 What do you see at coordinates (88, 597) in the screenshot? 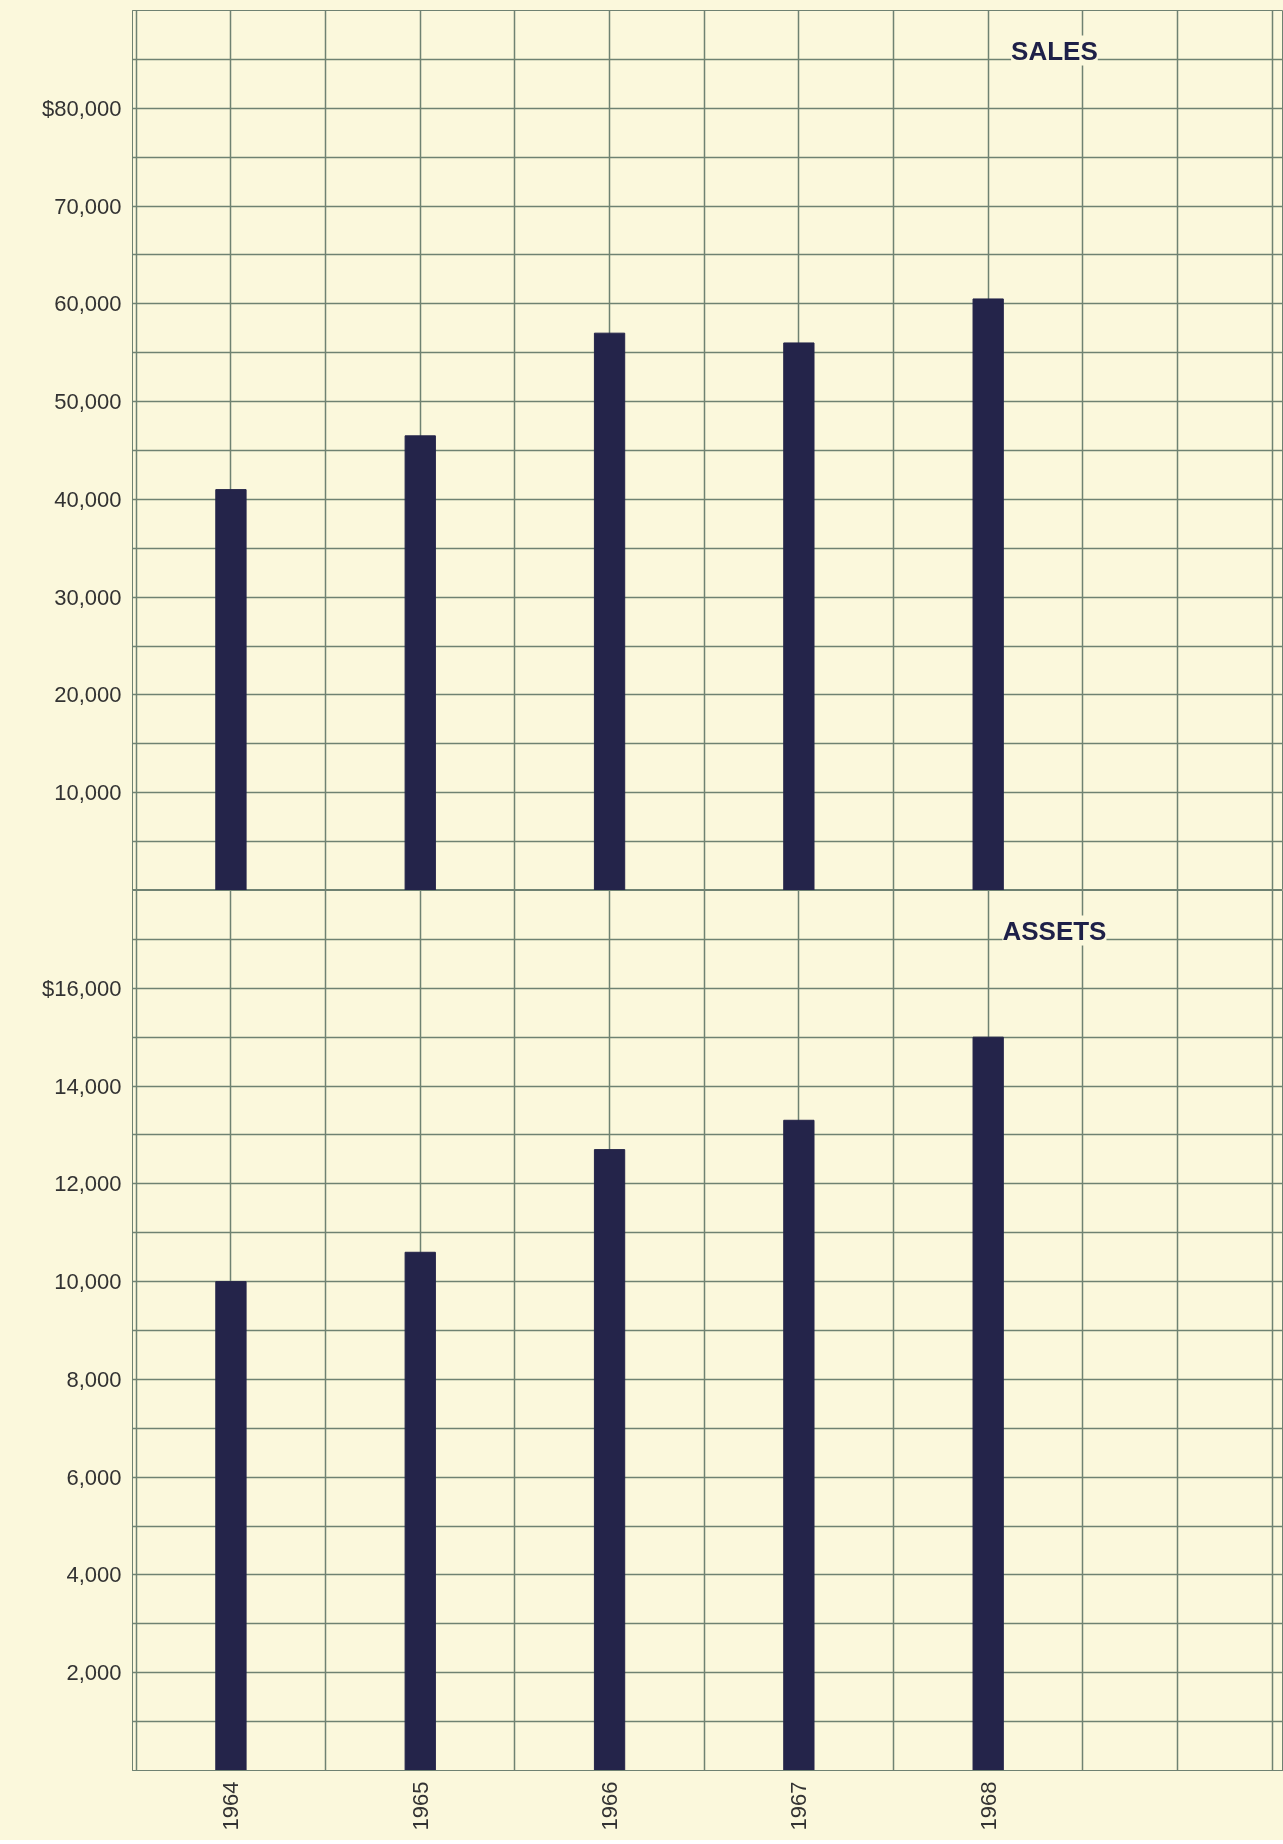
I see `y-tick-label: 30,000` at bounding box center [88, 597].